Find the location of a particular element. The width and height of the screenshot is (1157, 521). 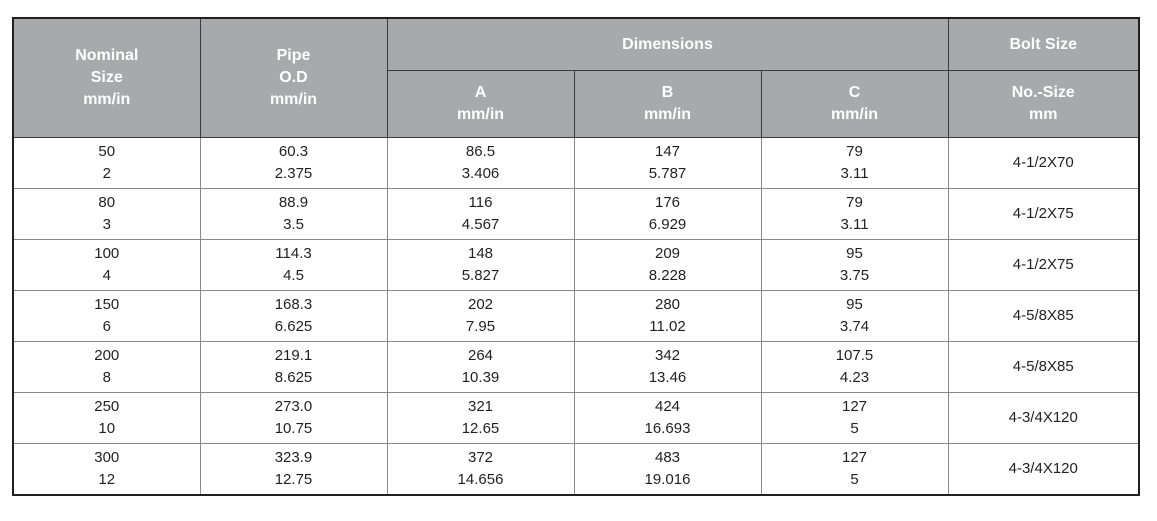

header-row-sub: A mm/in B mm/in C mm/in No.-Size mm is located at coordinates (576, 104).